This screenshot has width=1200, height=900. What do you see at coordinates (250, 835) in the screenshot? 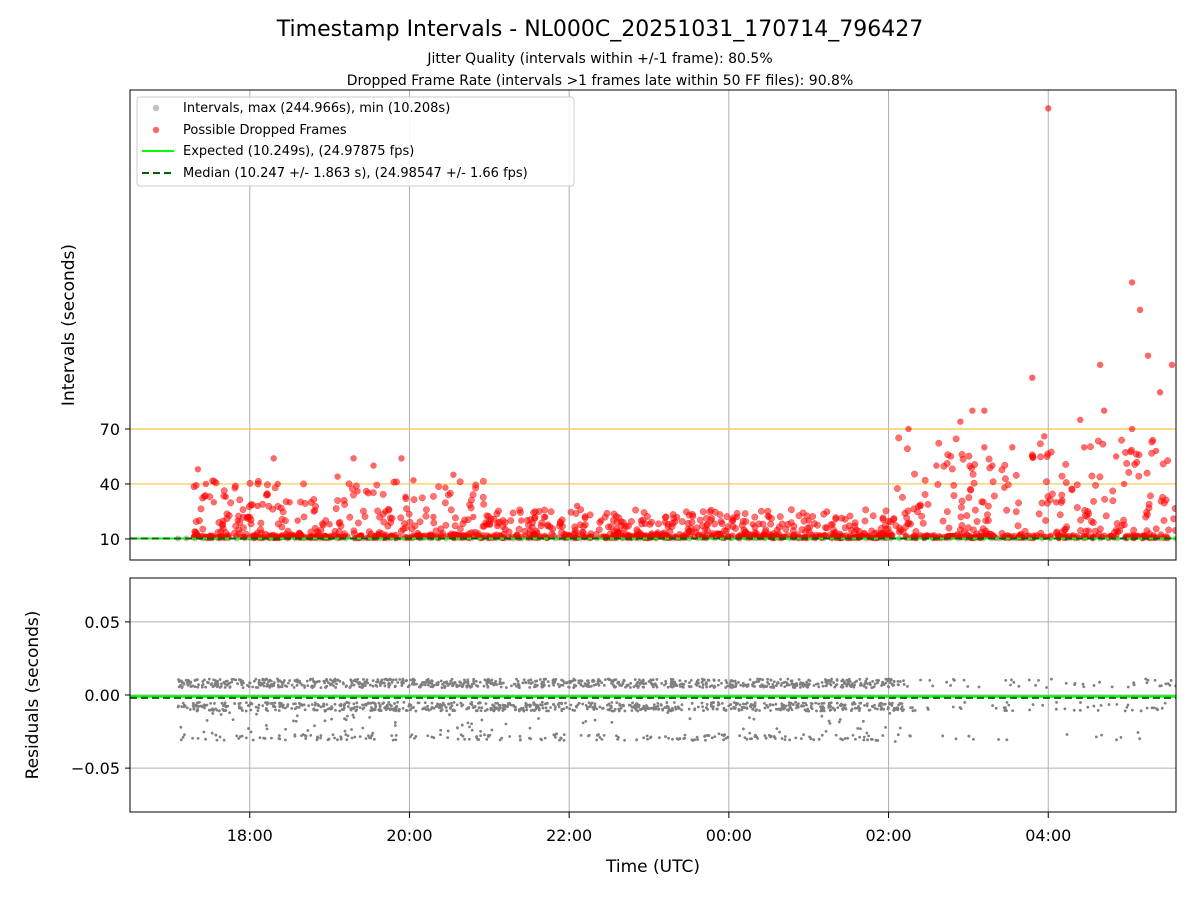
I see `x-tick-label: 18:00` at bounding box center [250, 835].